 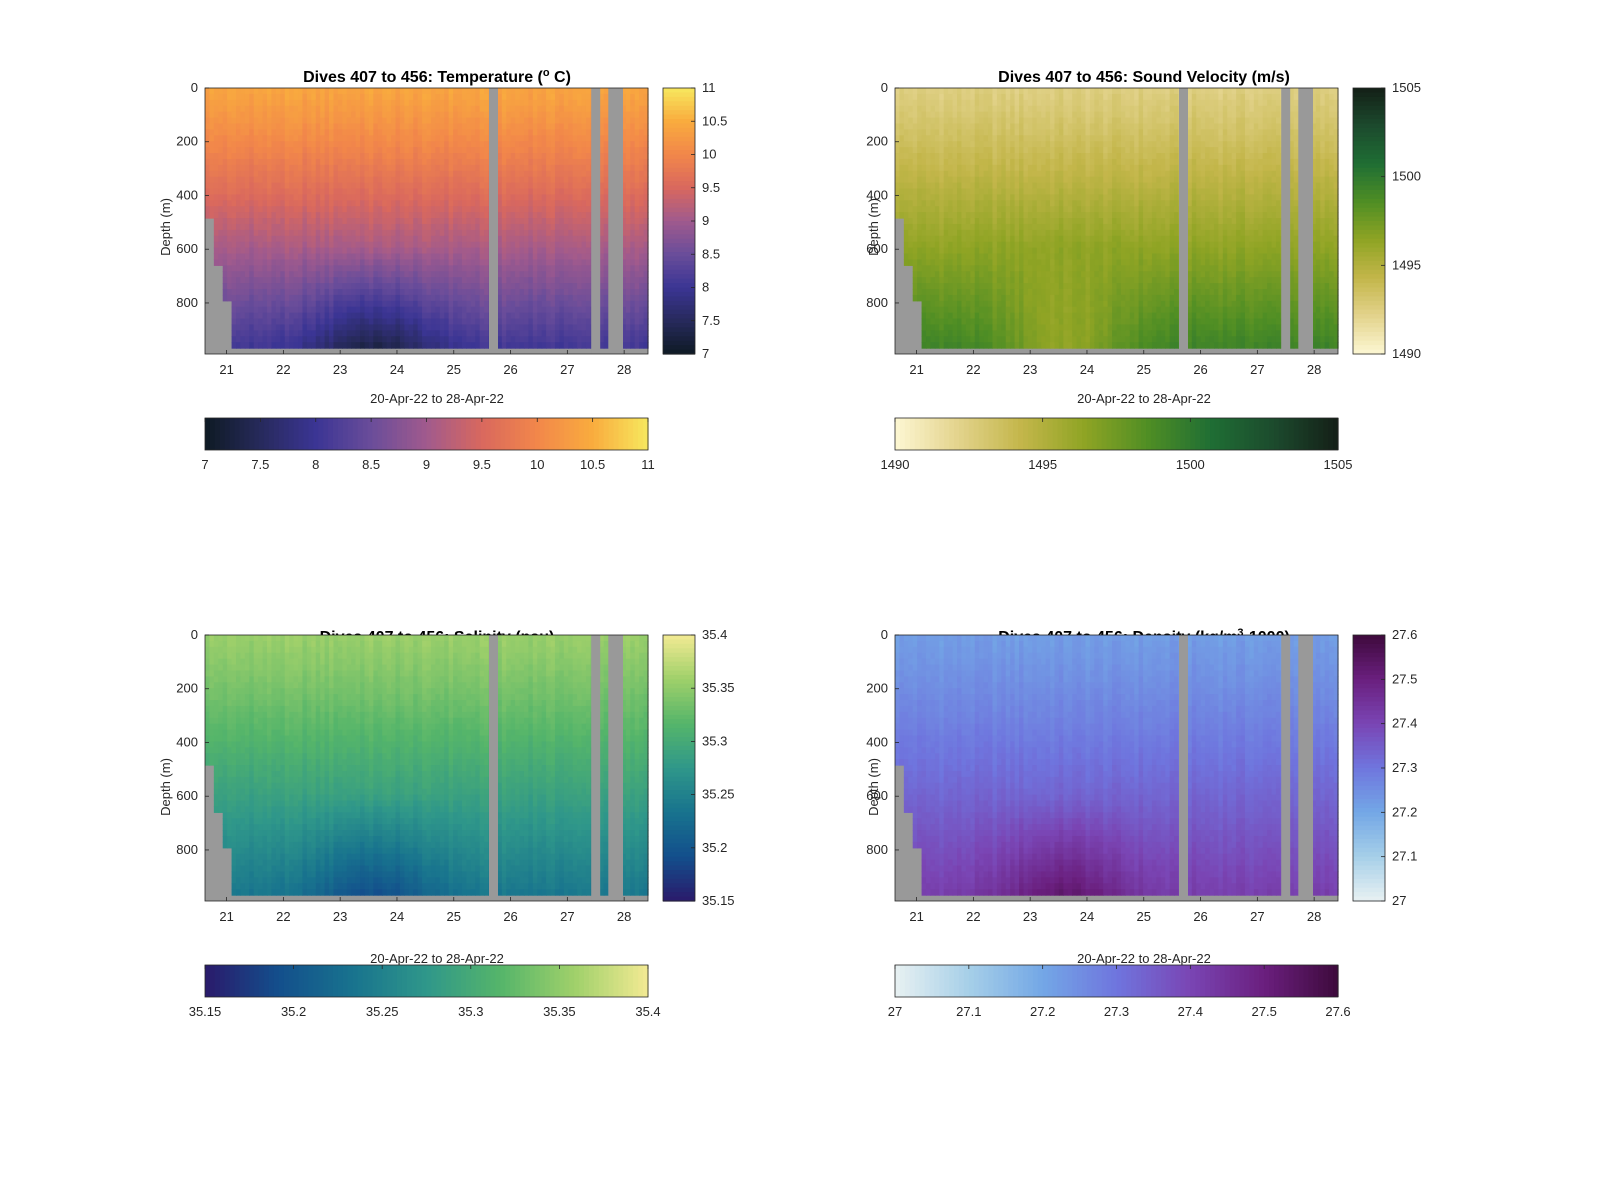 I want to click on colorbar-tick-label: 10.5, so click(x=592, y=464).